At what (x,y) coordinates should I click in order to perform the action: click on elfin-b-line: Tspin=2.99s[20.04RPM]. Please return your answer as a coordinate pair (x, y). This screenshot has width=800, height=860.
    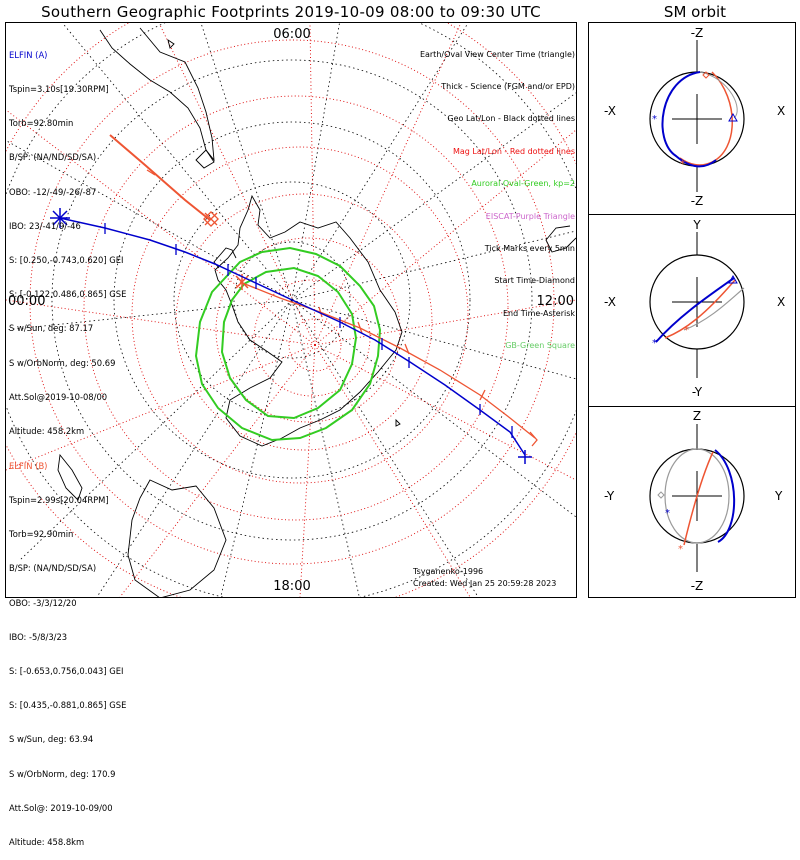
    Looking at the image, I should click on (59, 500).